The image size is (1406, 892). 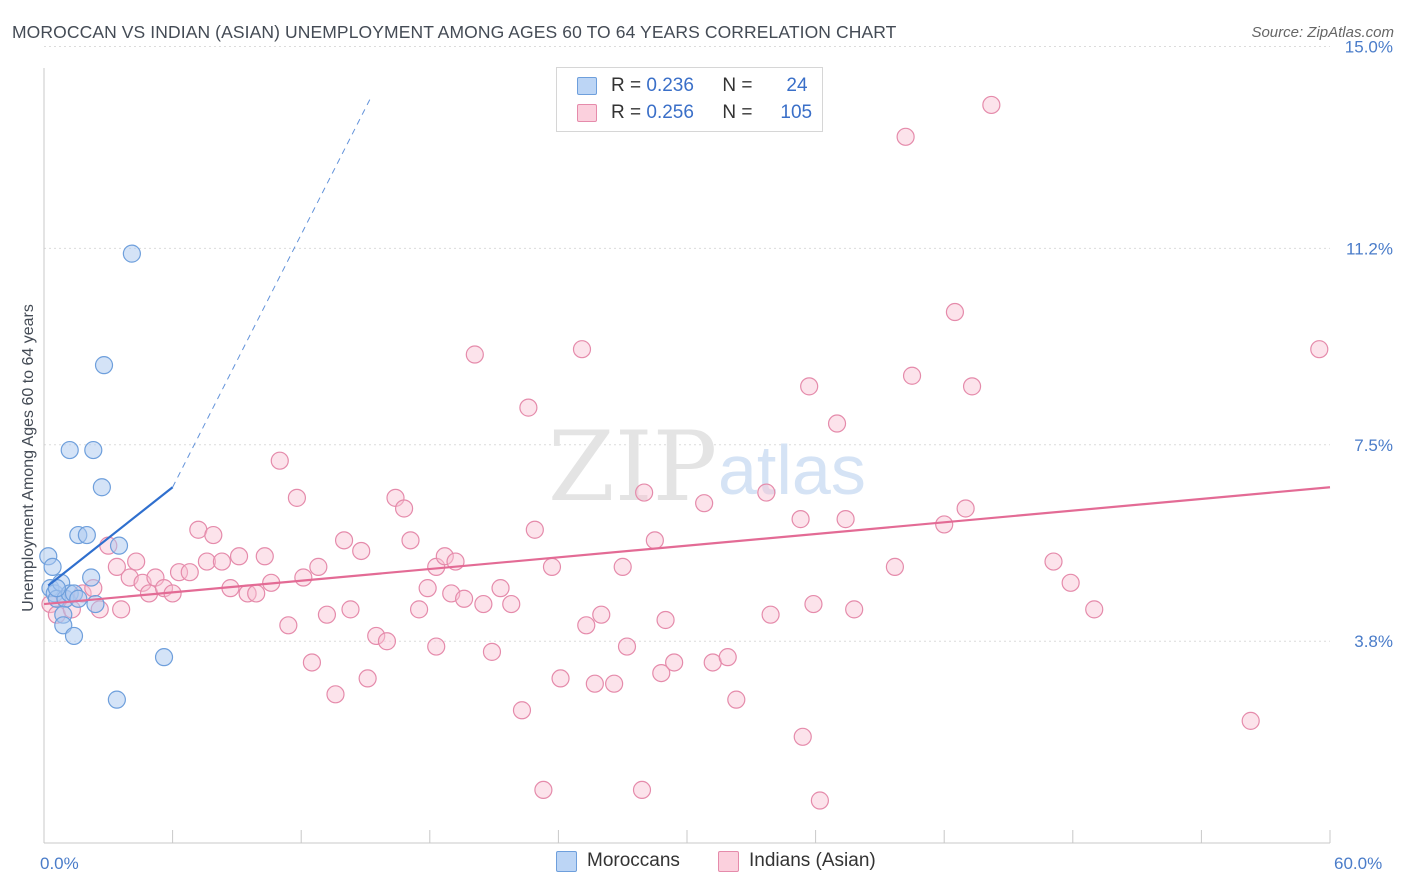 I want to click on y-tick-label-3: 15.0%, so click(x=1369, y=47).